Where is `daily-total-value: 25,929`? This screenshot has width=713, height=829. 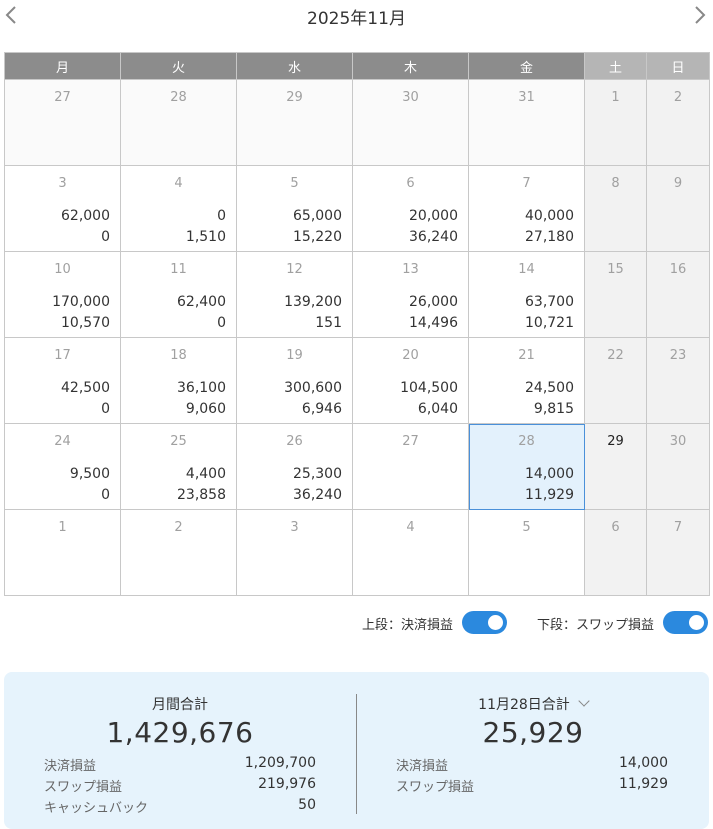
daily-total-value: 25,929 is located at coordinates (533, 732).